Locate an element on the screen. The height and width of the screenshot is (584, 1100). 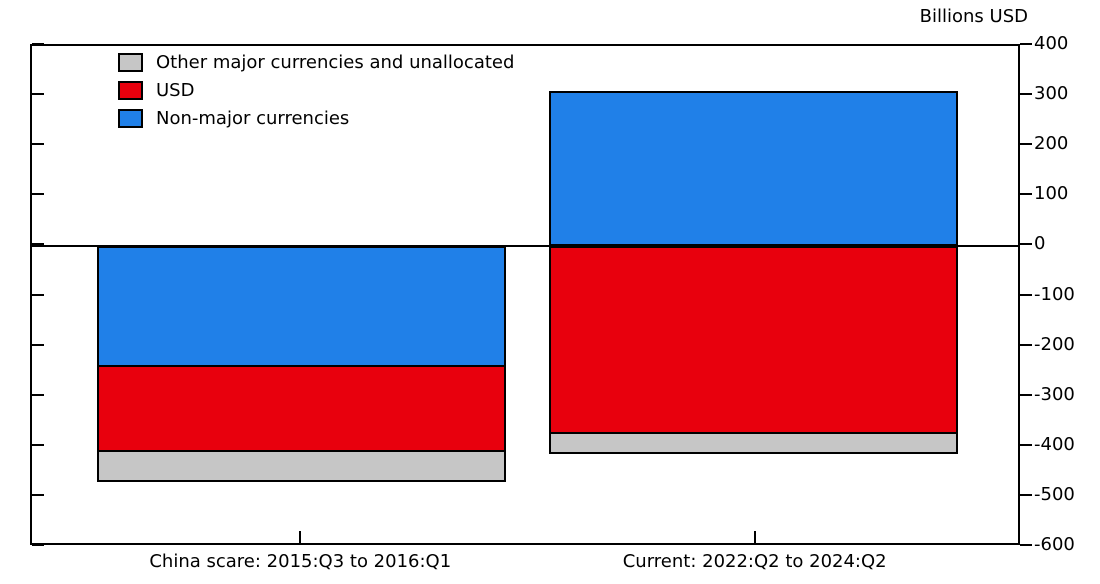
legend-label: USD is located at coordinates (175, 90).